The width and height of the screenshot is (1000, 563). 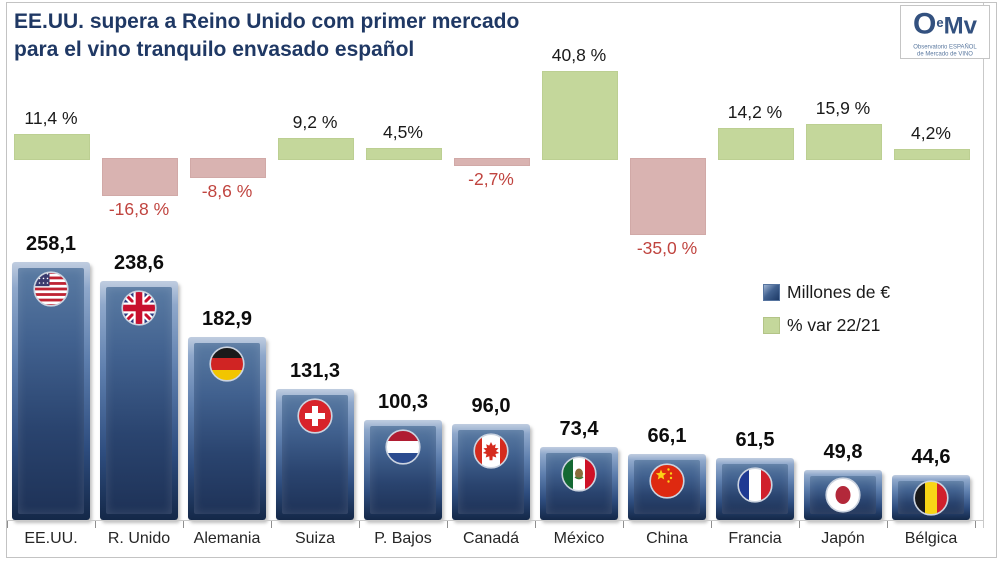 What do you see at coordinates (931, 538) in the screenshot?
I see `category-label-be: Bélgica` at bounding box center [931, 538].